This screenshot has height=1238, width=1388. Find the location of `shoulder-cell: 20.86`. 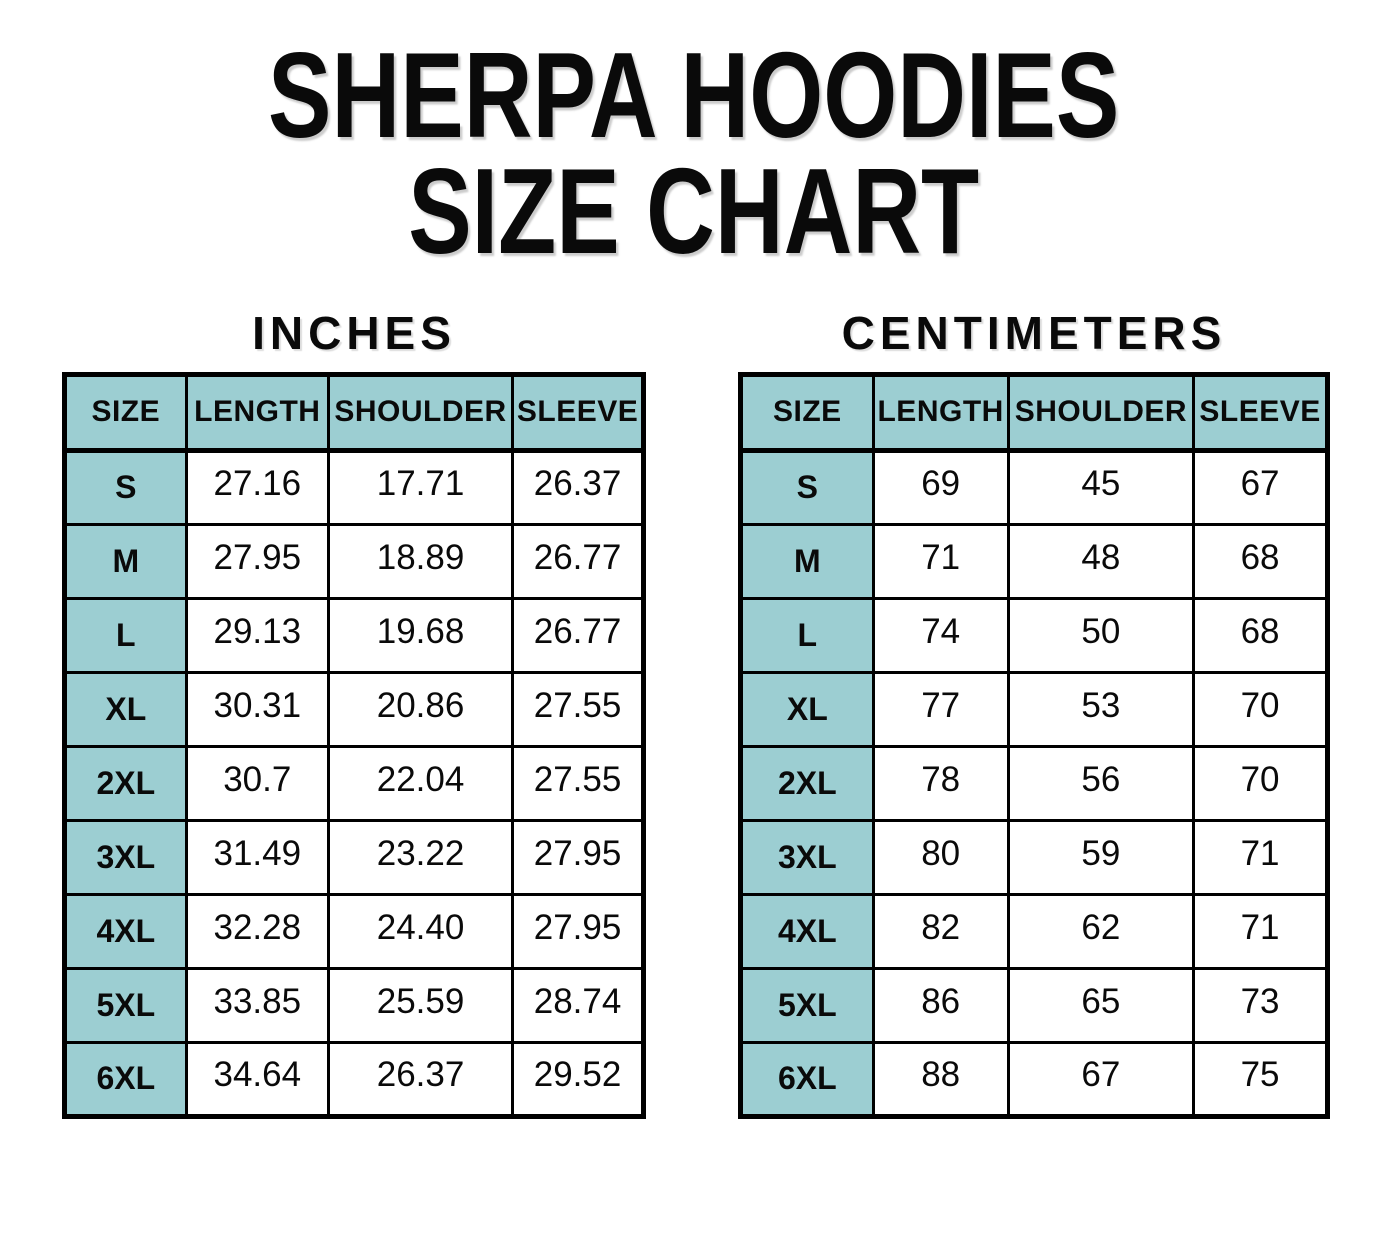

shoulder-cell: 20.86 is located at coordinates (420, 709).